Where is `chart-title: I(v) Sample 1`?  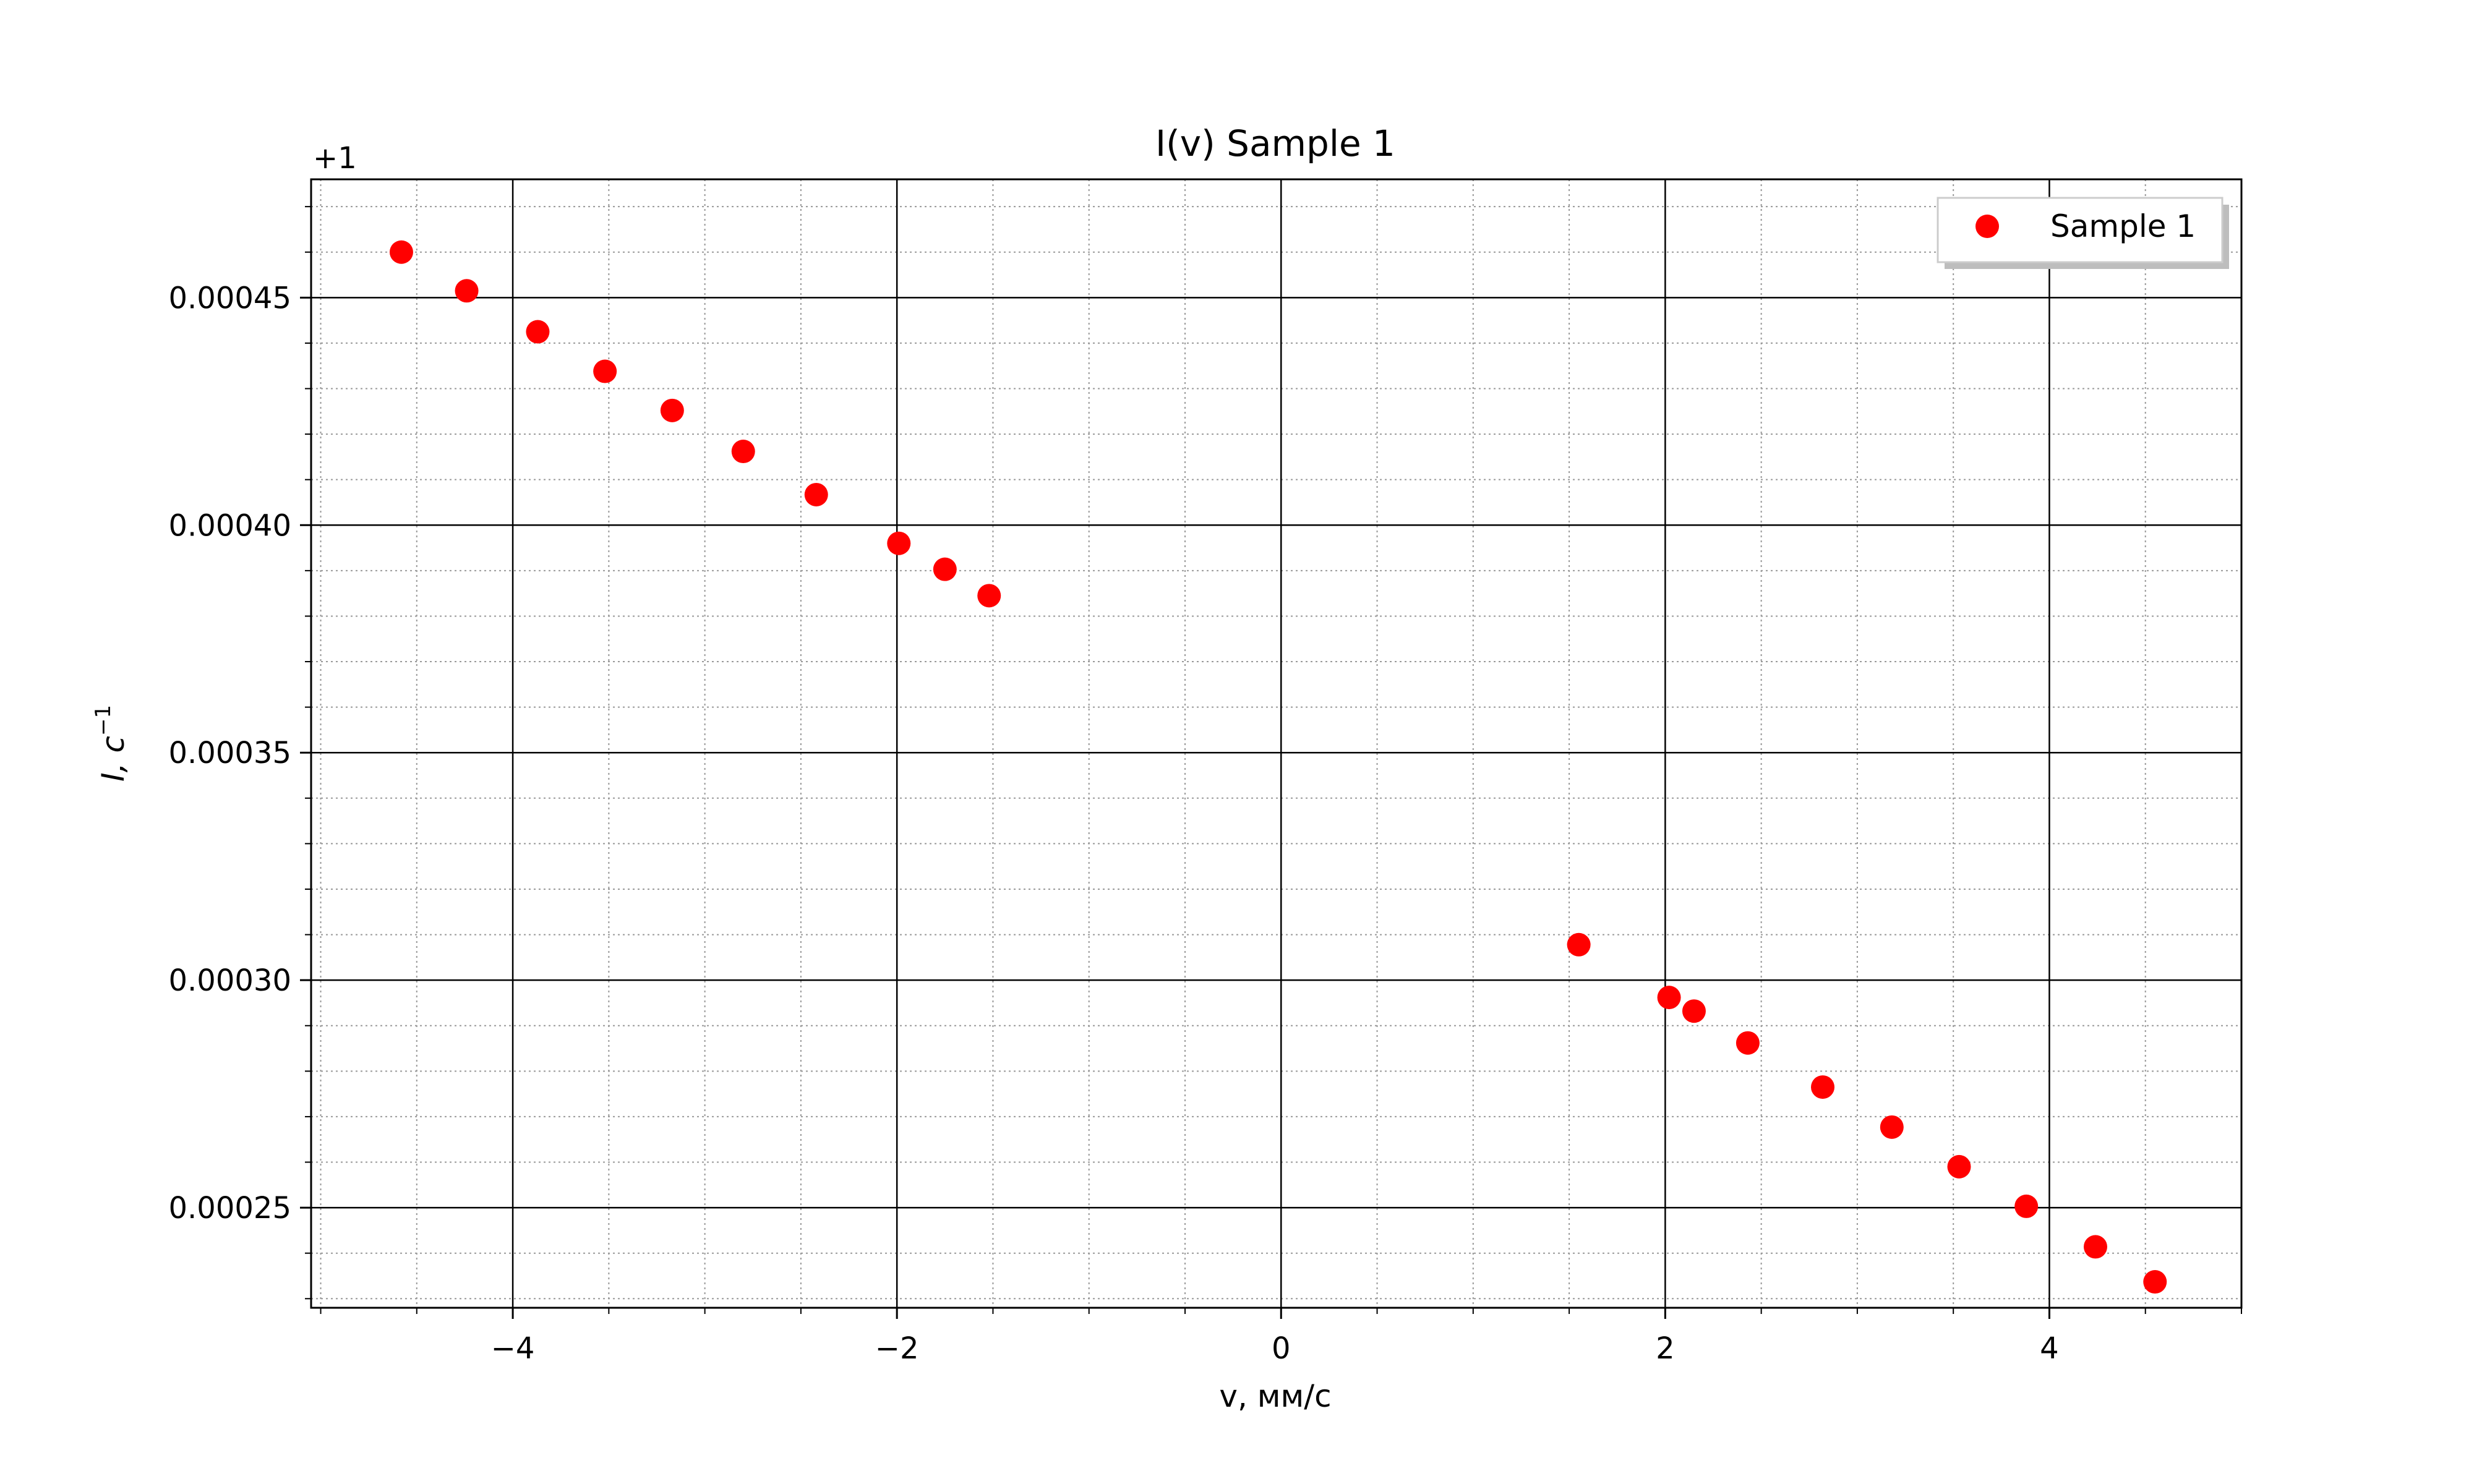
chart-title: I(v) Sample 1 is located at coordinates (1275, 143).